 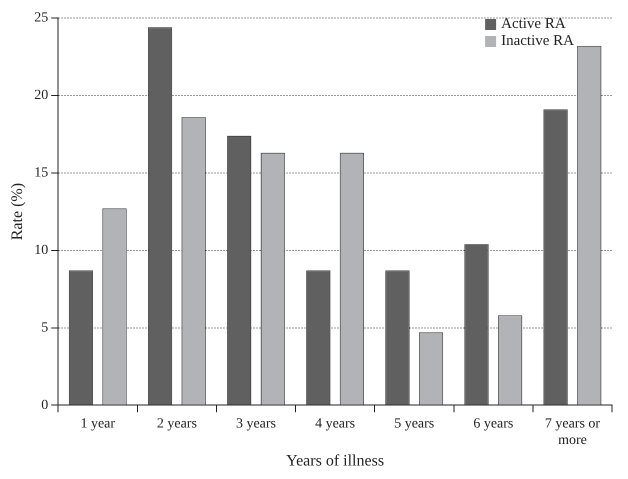 I want to click on x-tick-label: 1 year, so click(x=98, y=424).